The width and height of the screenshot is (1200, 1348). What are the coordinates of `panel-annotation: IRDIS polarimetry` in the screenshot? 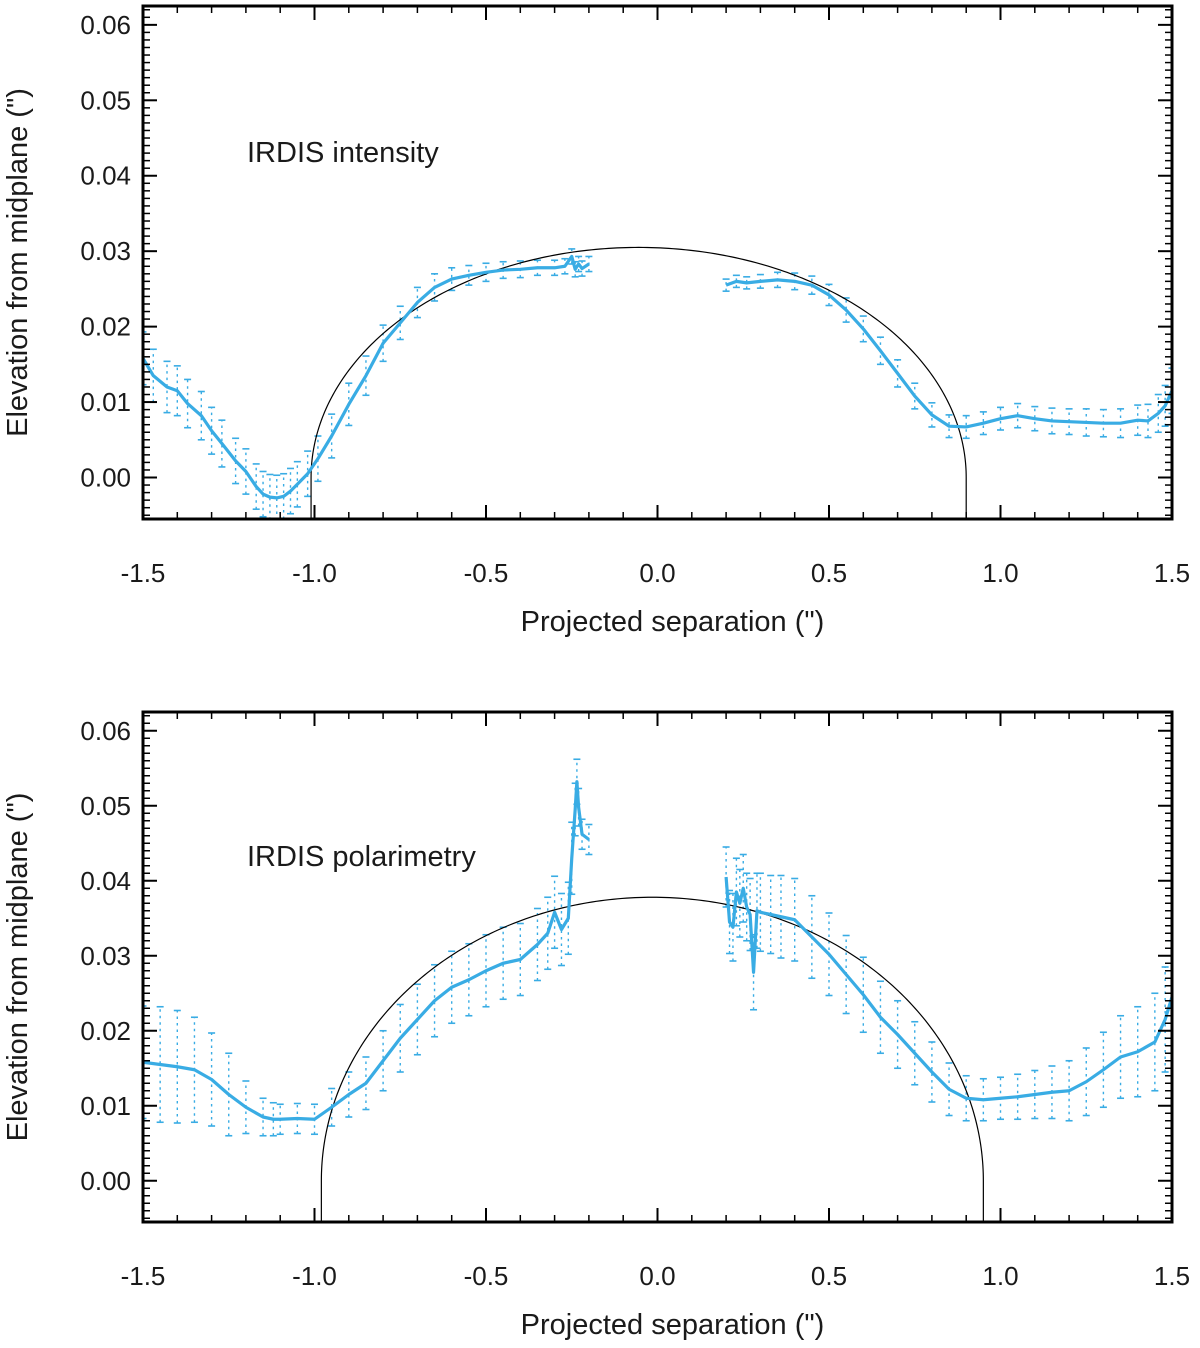 It's located at (361, 857).